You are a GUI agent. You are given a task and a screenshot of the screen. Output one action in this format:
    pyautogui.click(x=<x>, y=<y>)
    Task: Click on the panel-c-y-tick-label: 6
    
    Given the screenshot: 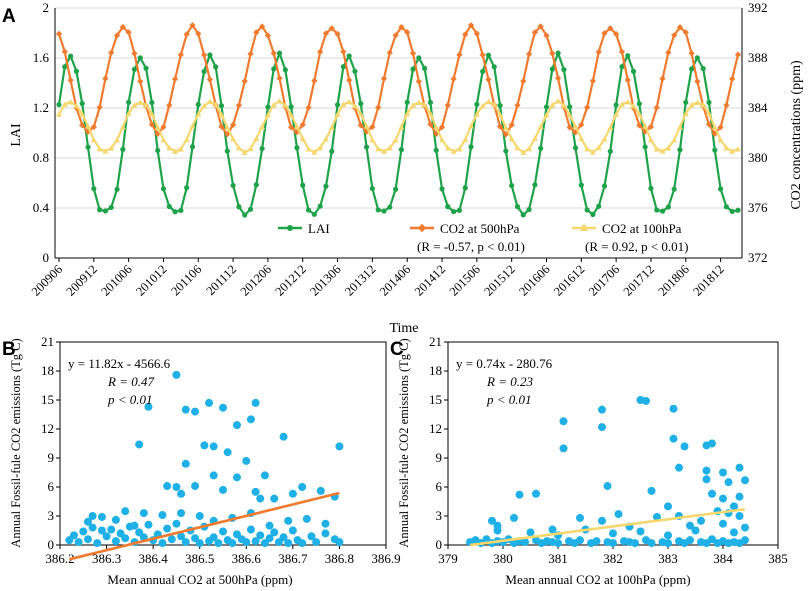 What is the action you would take?
    pyautogui.click(x=439, y=486)
    